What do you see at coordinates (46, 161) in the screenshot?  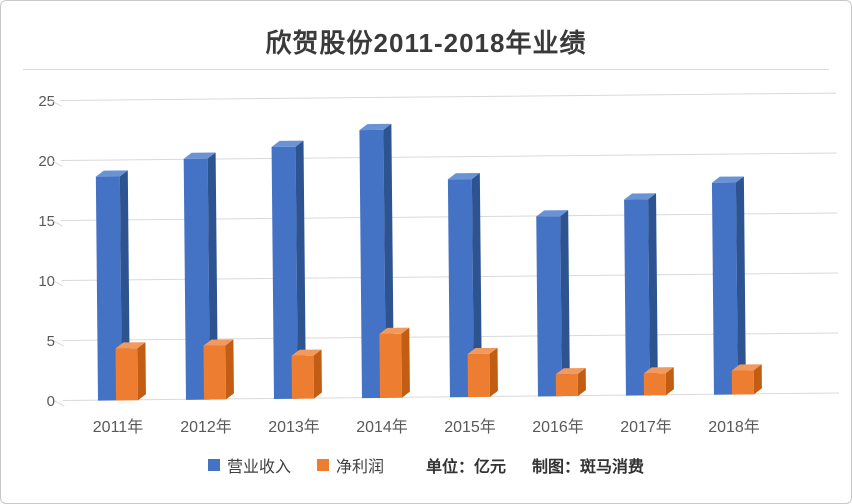 I see `y-tick-label: 20` at bounding box center [46, 161].